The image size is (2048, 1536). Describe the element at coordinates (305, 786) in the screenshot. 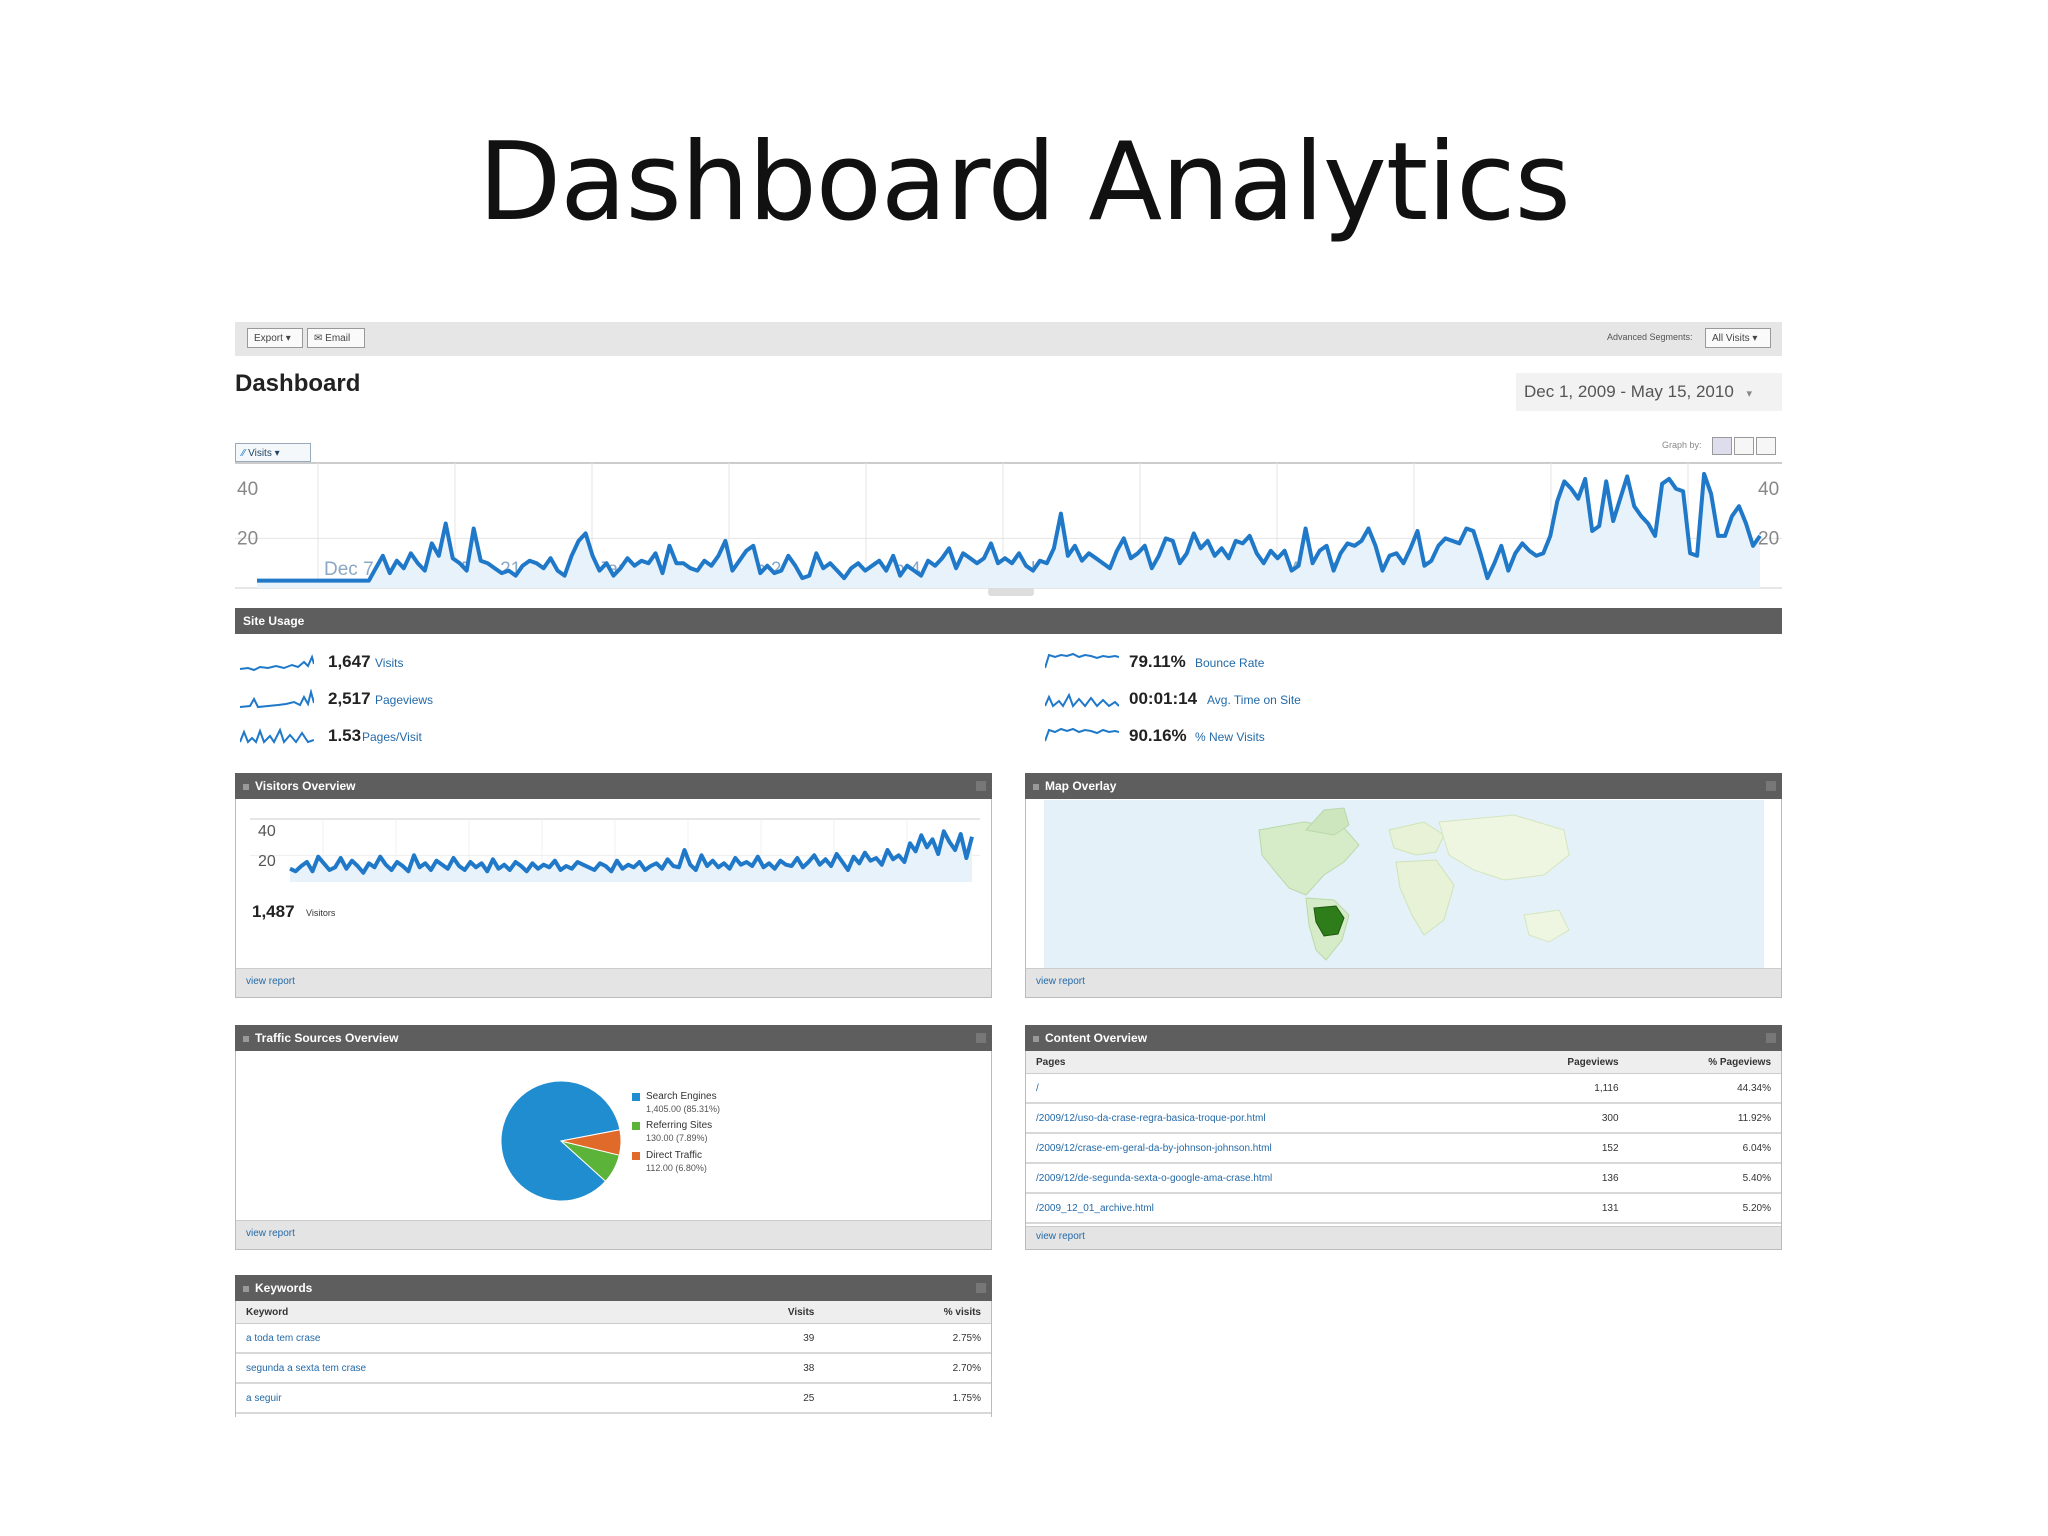

I see `visitors-overview-title: Visitors Overview` at that location.